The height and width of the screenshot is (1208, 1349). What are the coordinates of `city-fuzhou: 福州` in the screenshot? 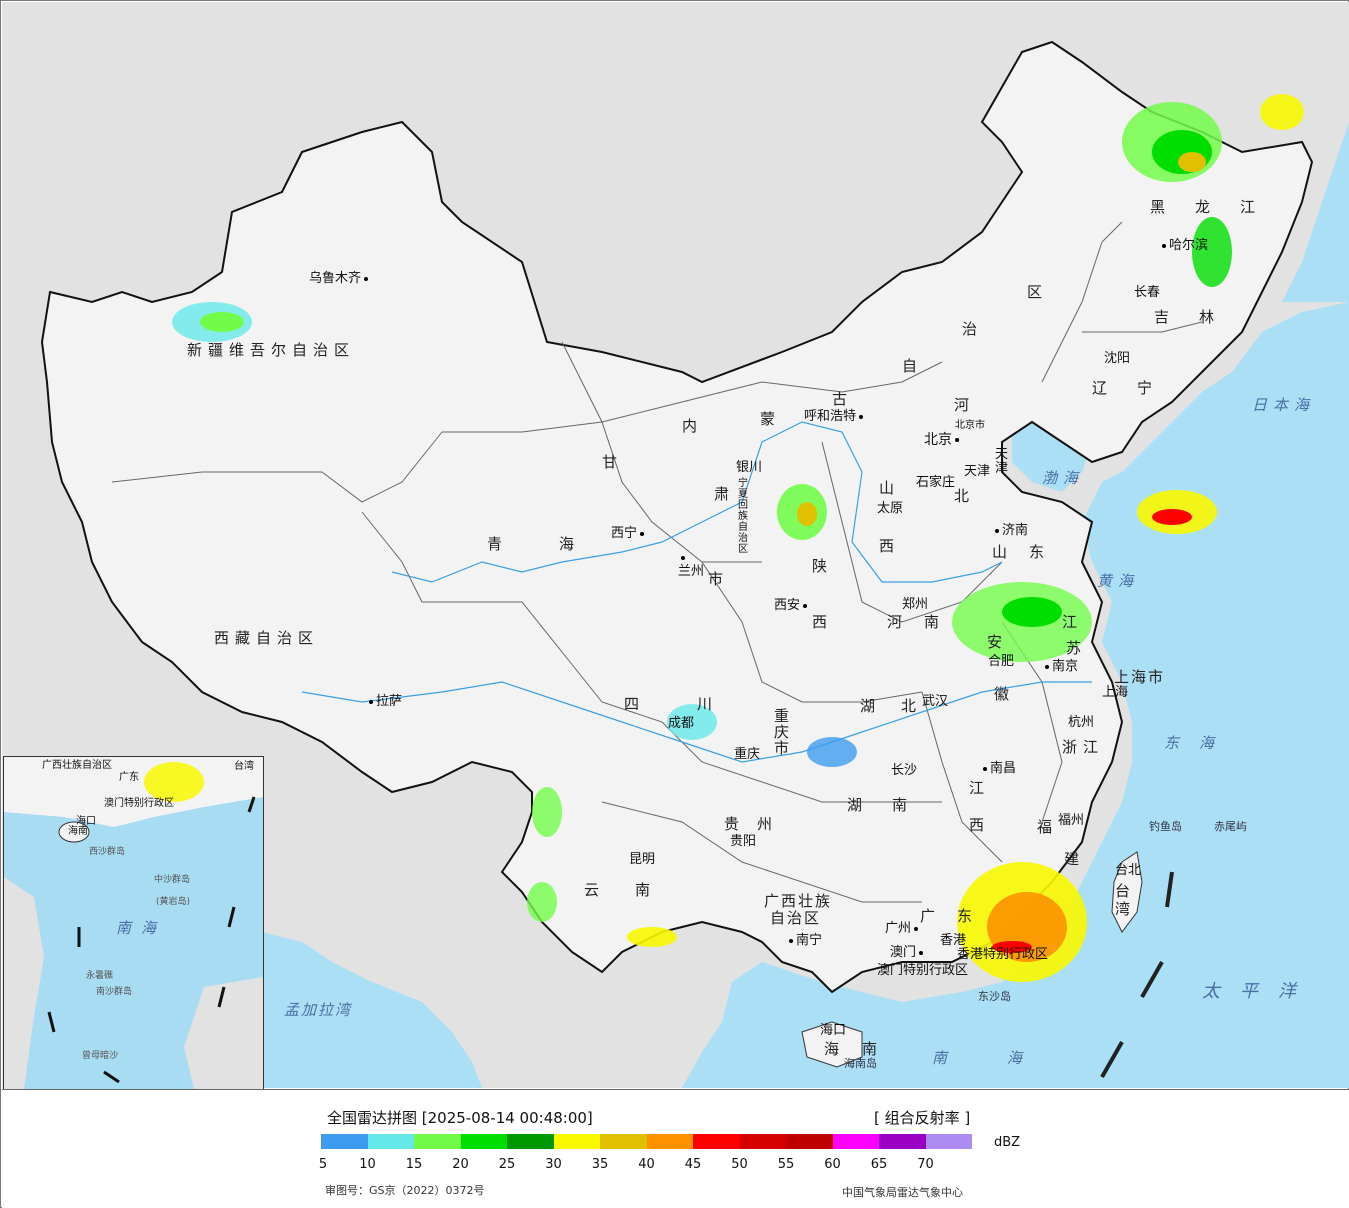 It's located at (1071, 820).